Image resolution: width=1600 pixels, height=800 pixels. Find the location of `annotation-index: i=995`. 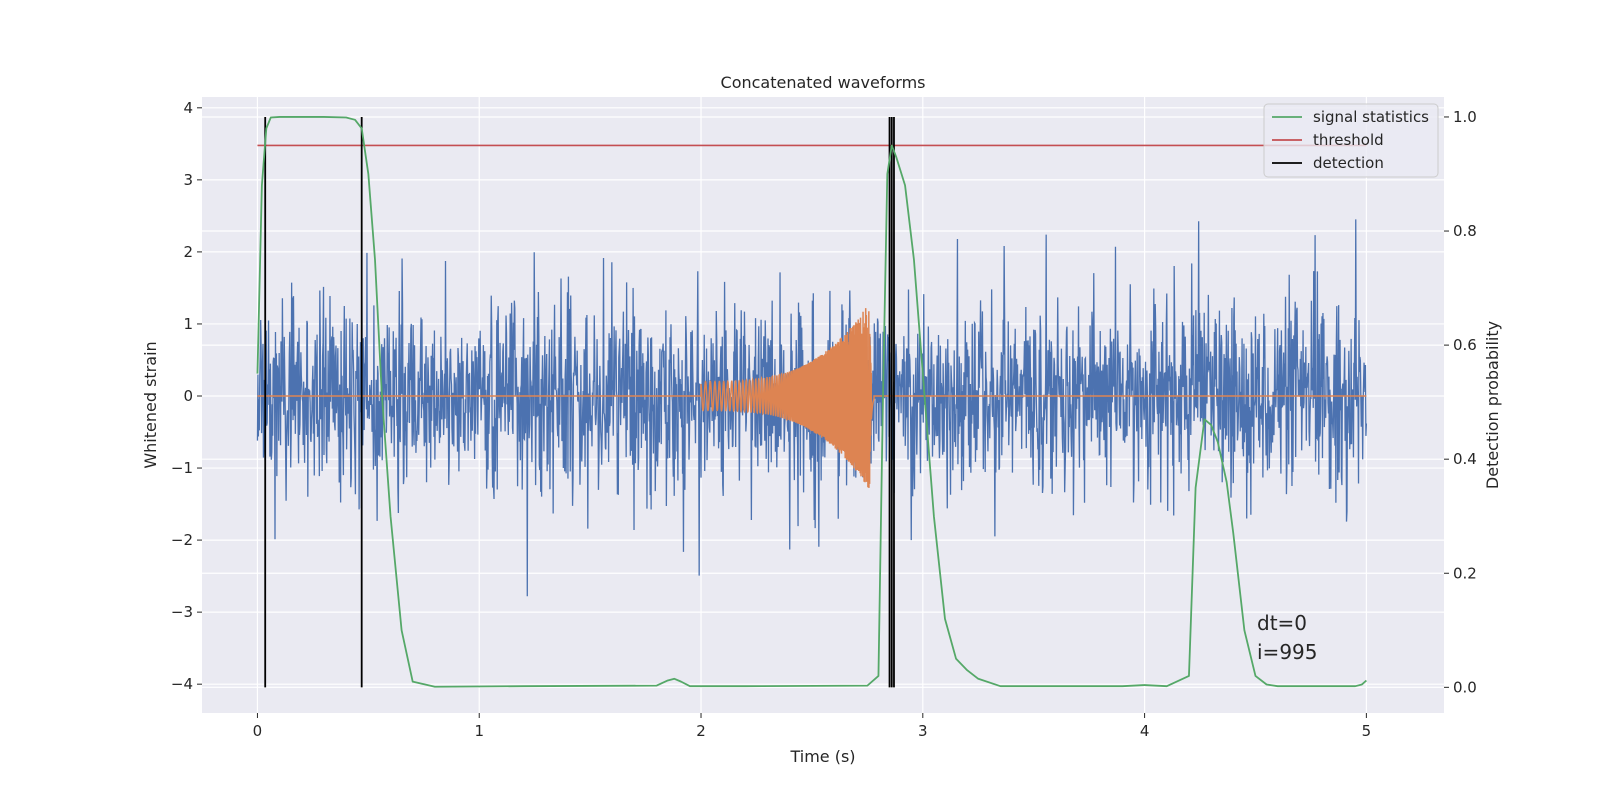

annotation-index: i=995 is located at coordinates (1287, 652).